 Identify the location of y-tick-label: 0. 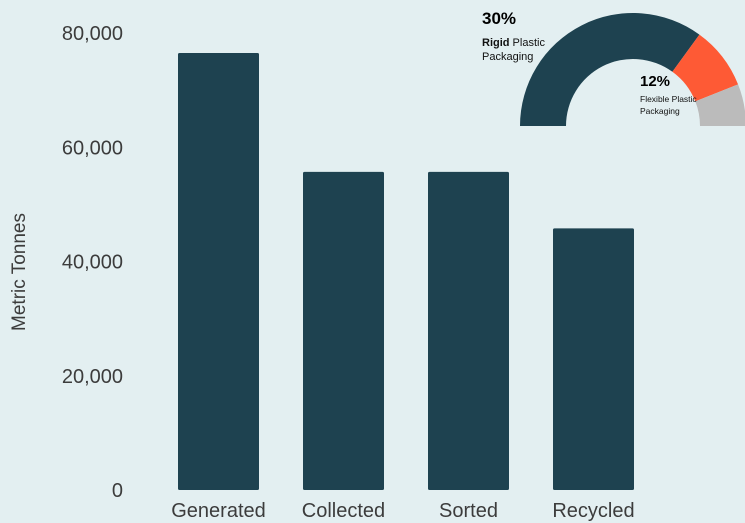
(117, 491).